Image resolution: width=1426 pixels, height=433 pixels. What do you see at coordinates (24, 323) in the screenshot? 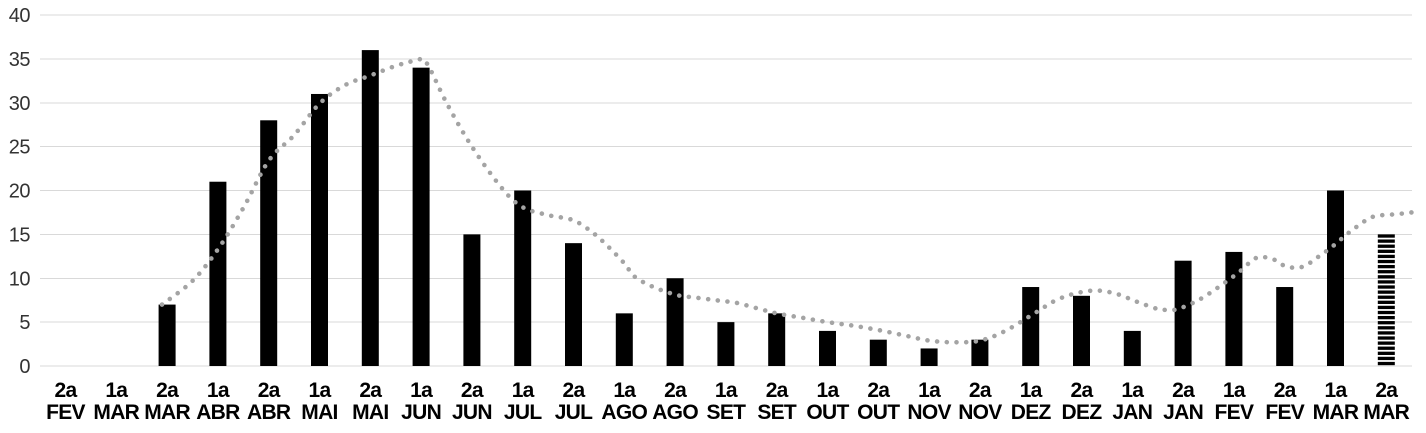
I see `y-axis-tick-label: 5` at bounding box center [24, 323].